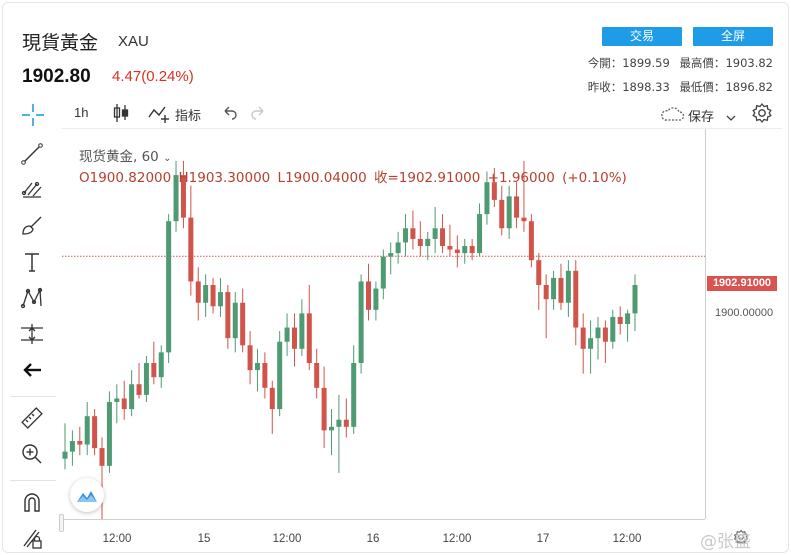  I want to click on toolbar-separator, so click(33, 480).